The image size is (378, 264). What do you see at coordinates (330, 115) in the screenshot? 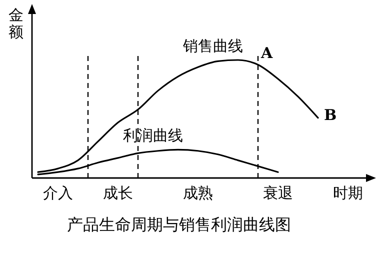
I see `annotation: B` at bounding box center [330, 115].